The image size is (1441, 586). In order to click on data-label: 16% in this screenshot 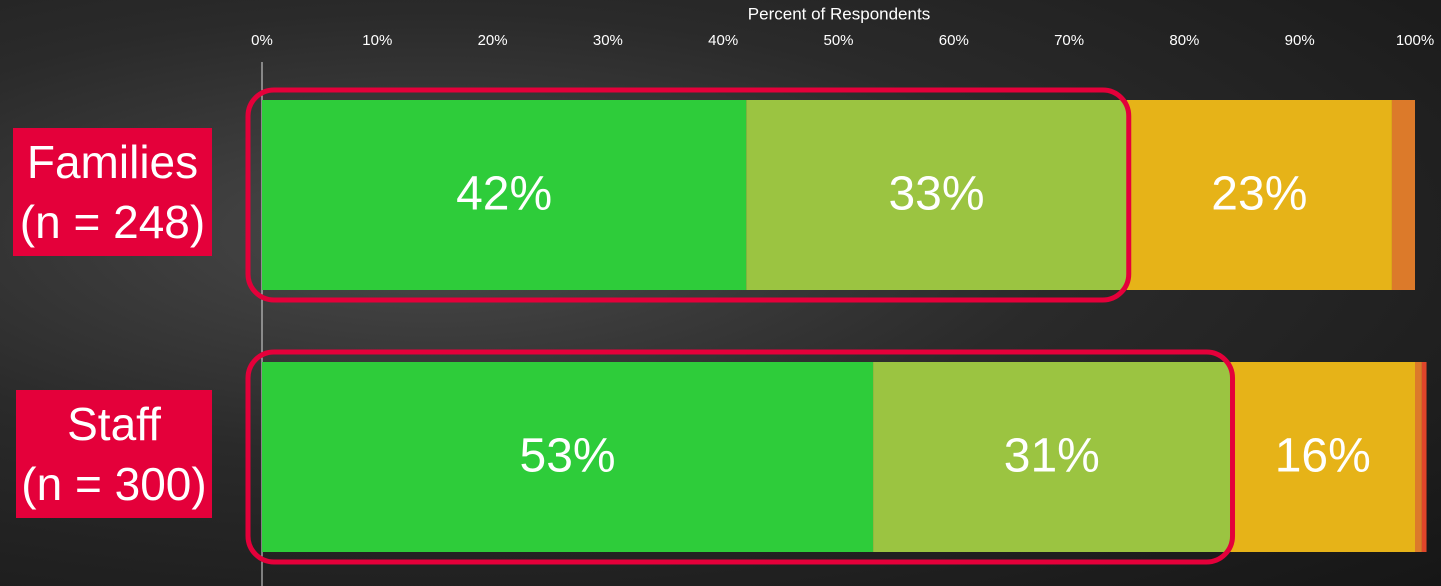, I will do `click(1323, 456)`.